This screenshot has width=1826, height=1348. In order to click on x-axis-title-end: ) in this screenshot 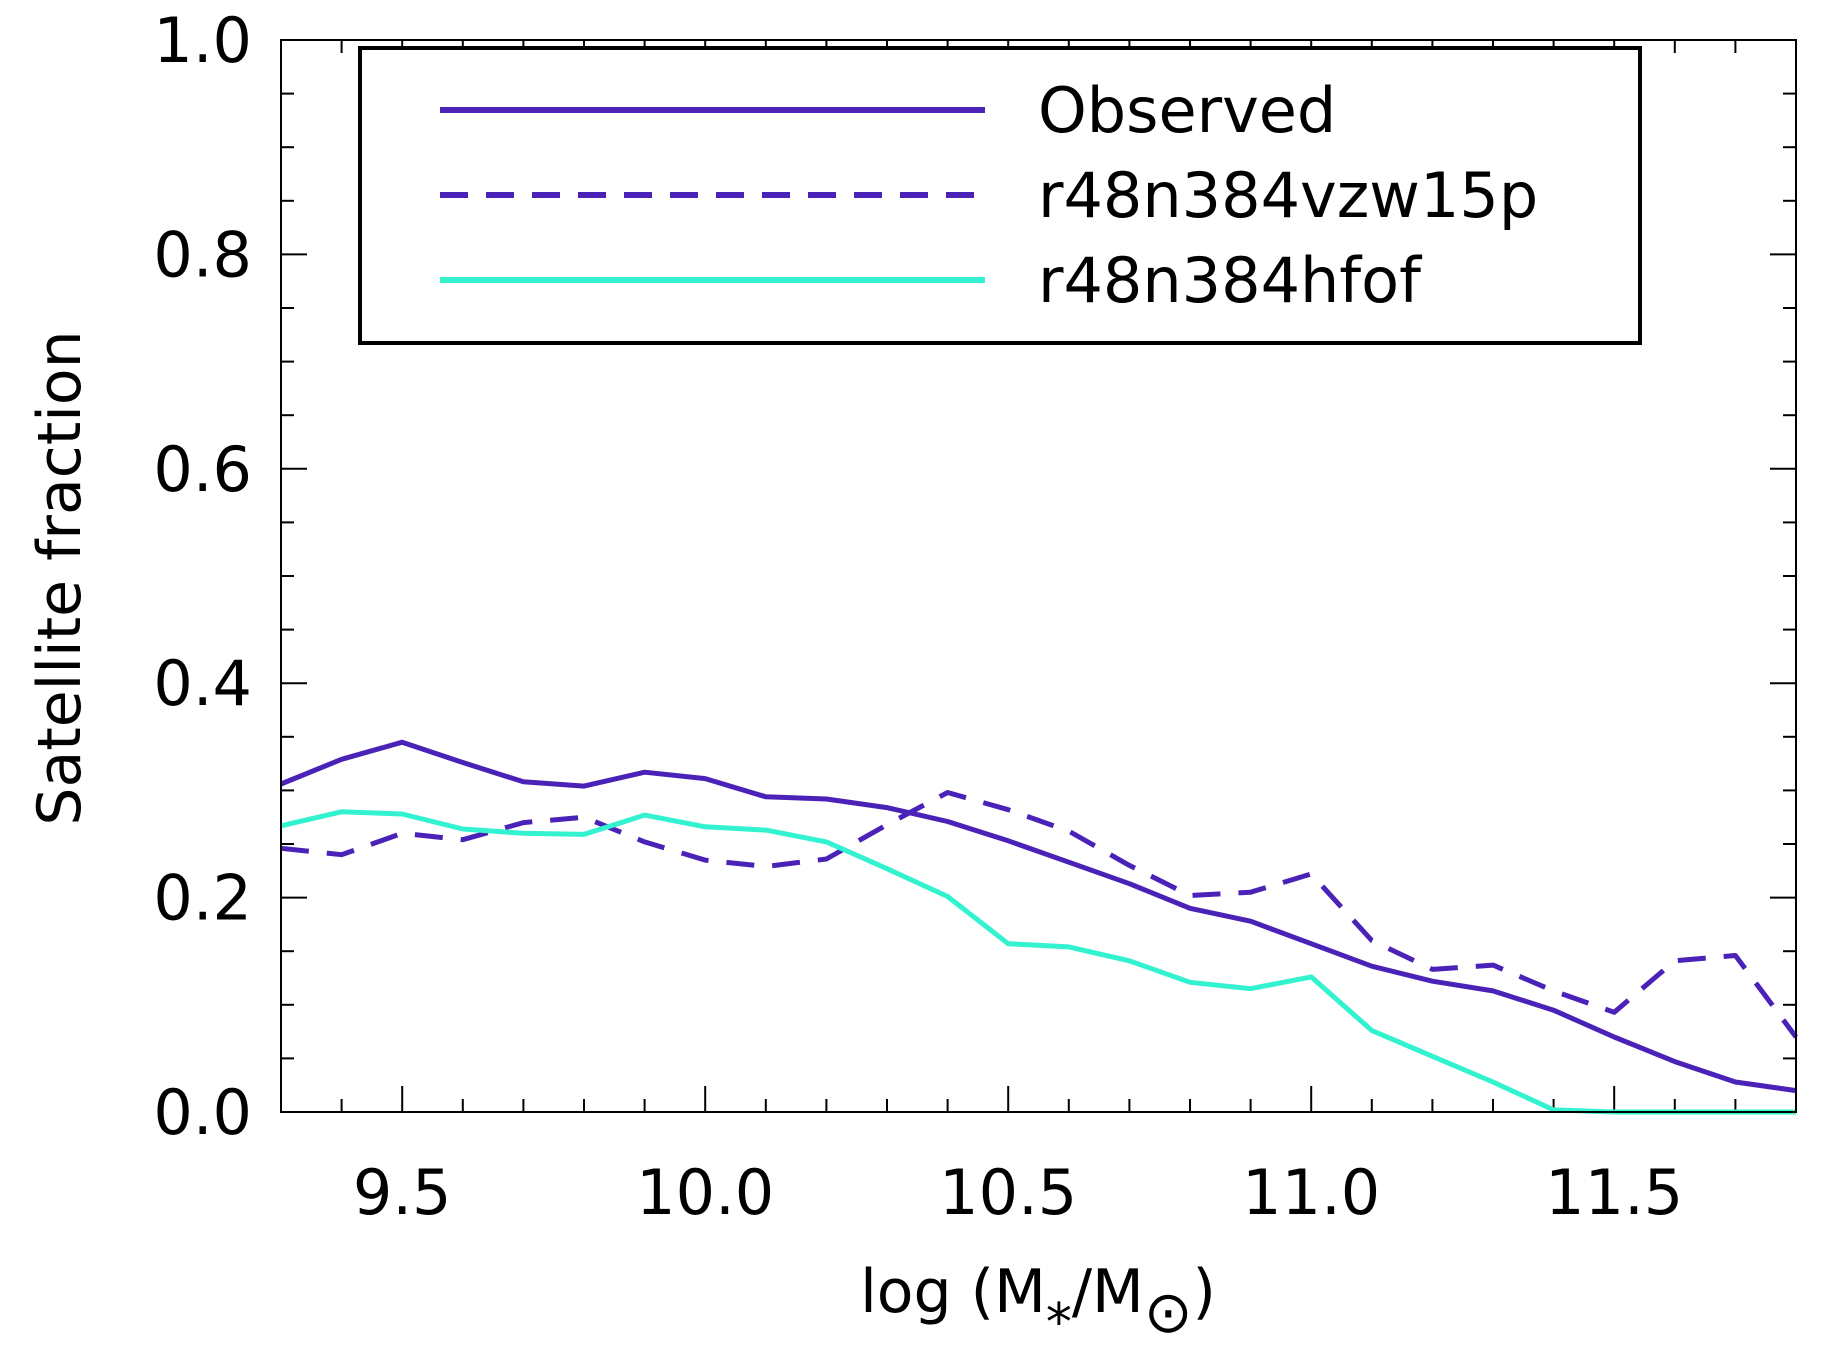, I will do `click(1203, 1292)`.